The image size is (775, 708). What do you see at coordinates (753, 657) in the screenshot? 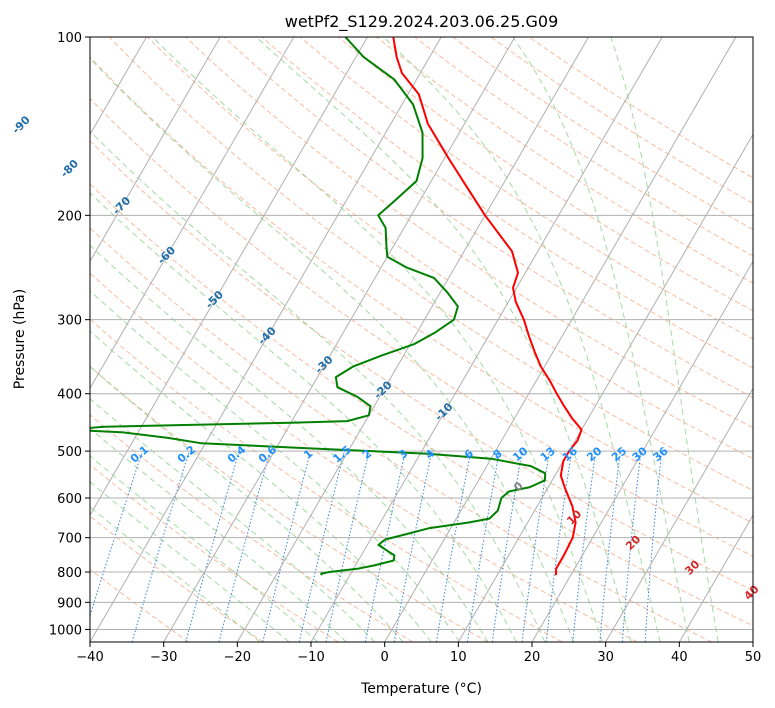
I see `x-tick-label: 50` at bounding box center [753, 657].